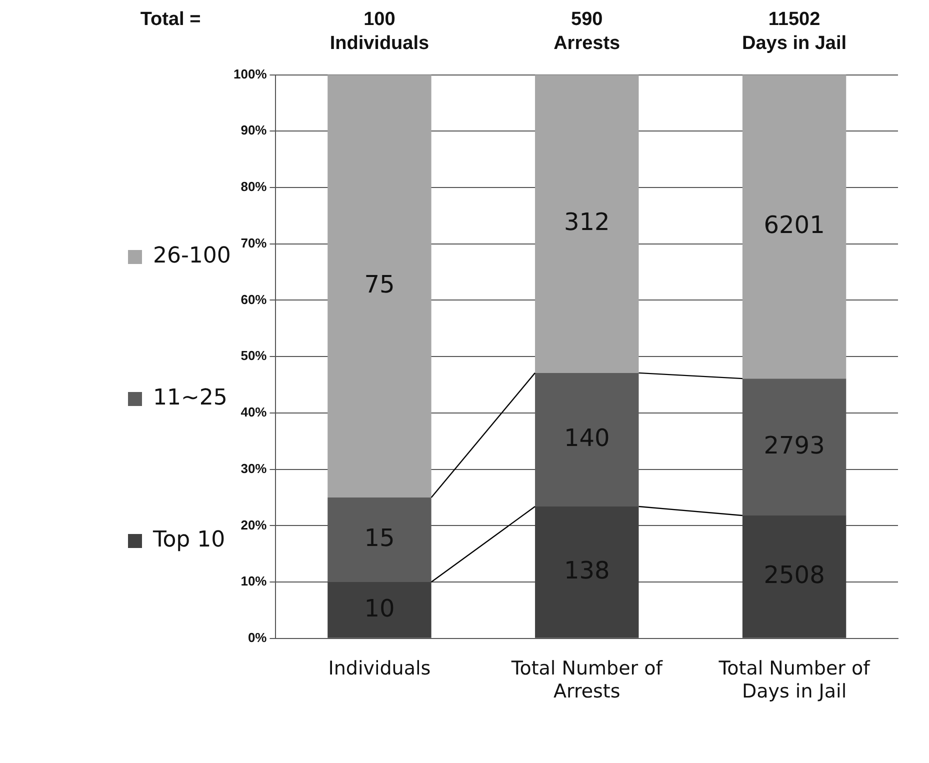 The image size is (929, 763). I want to click on annotation: 6201, so click(794, 224).